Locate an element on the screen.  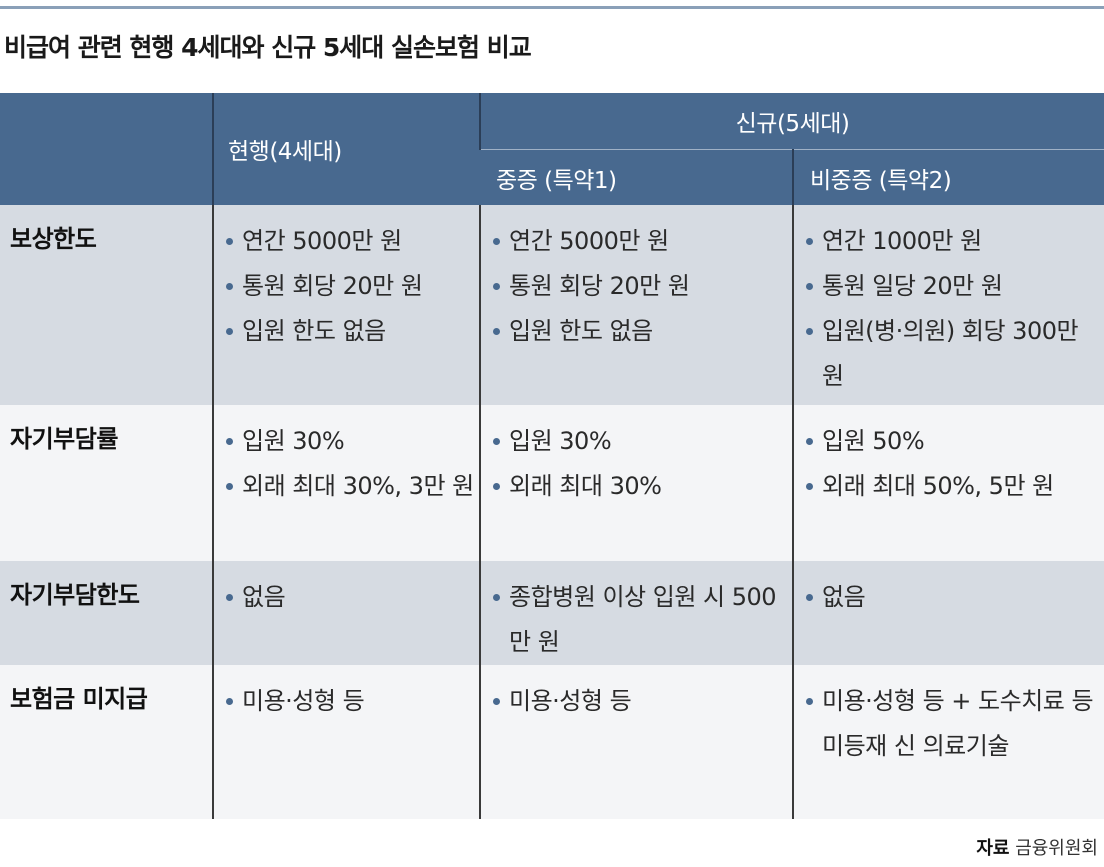
list-item: 종합병원 이상 입원 시 500만 원 is located at coordinates (642, 620).